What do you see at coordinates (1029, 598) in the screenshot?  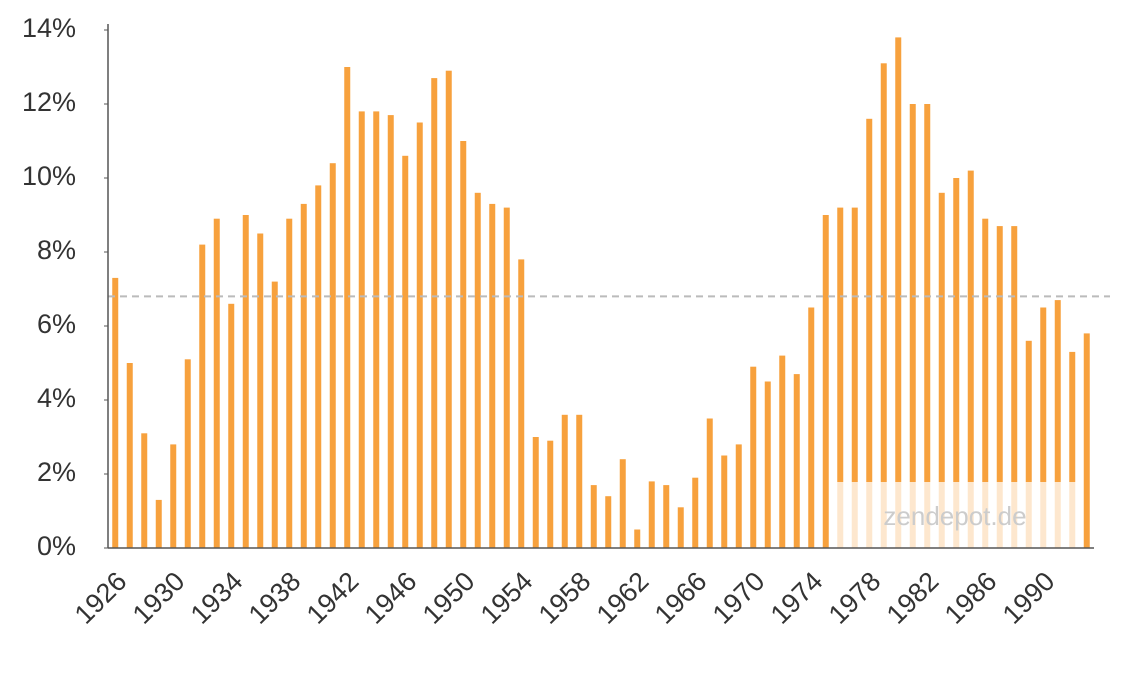 I see `x-tick-label: 1990` at bounding box center [1029, 598].